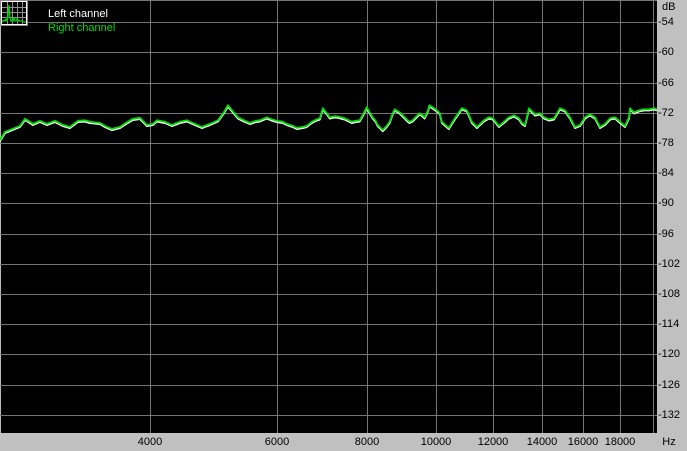 Image resolution: width=687 pixels, height=451 pixels. What do you see at coordinates (367, 442) in the screenshot?
I see `frequency-tick-label: 8000` at bounding box center [367, 442].